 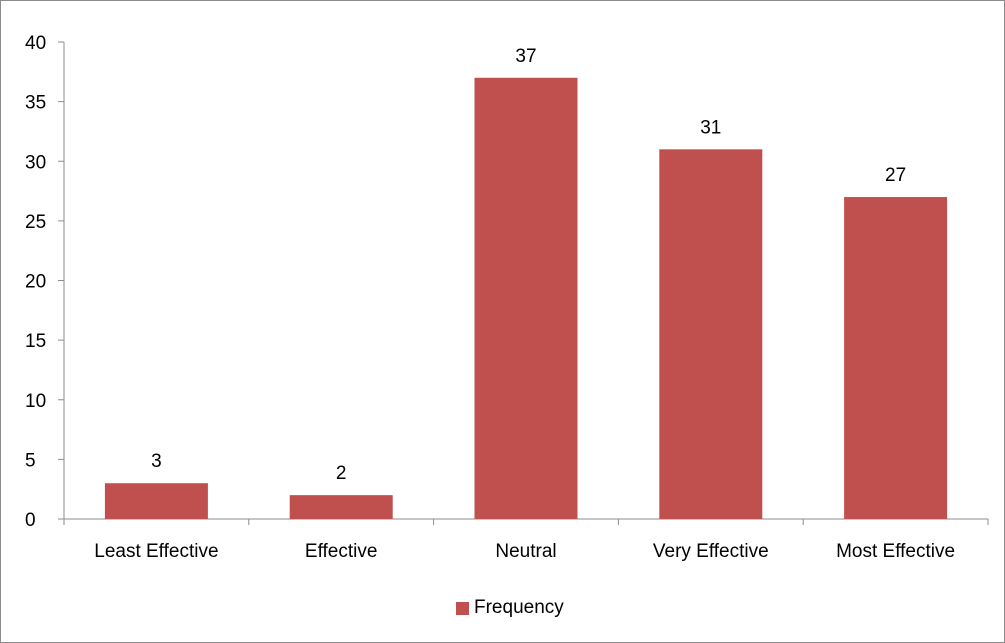 I want to click on y-axis-ticks: 0 5 10 15 20 25 30 35 40, so click(x=44, y=282).